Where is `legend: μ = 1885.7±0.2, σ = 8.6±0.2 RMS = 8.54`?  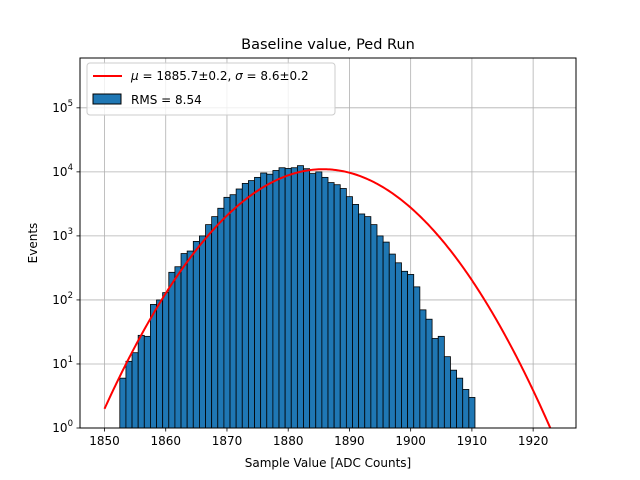 legend: μ = 1885.7±0.2, σ = 8.6±0.2 RMS = 8.54 is located at coordinates (211, 89).